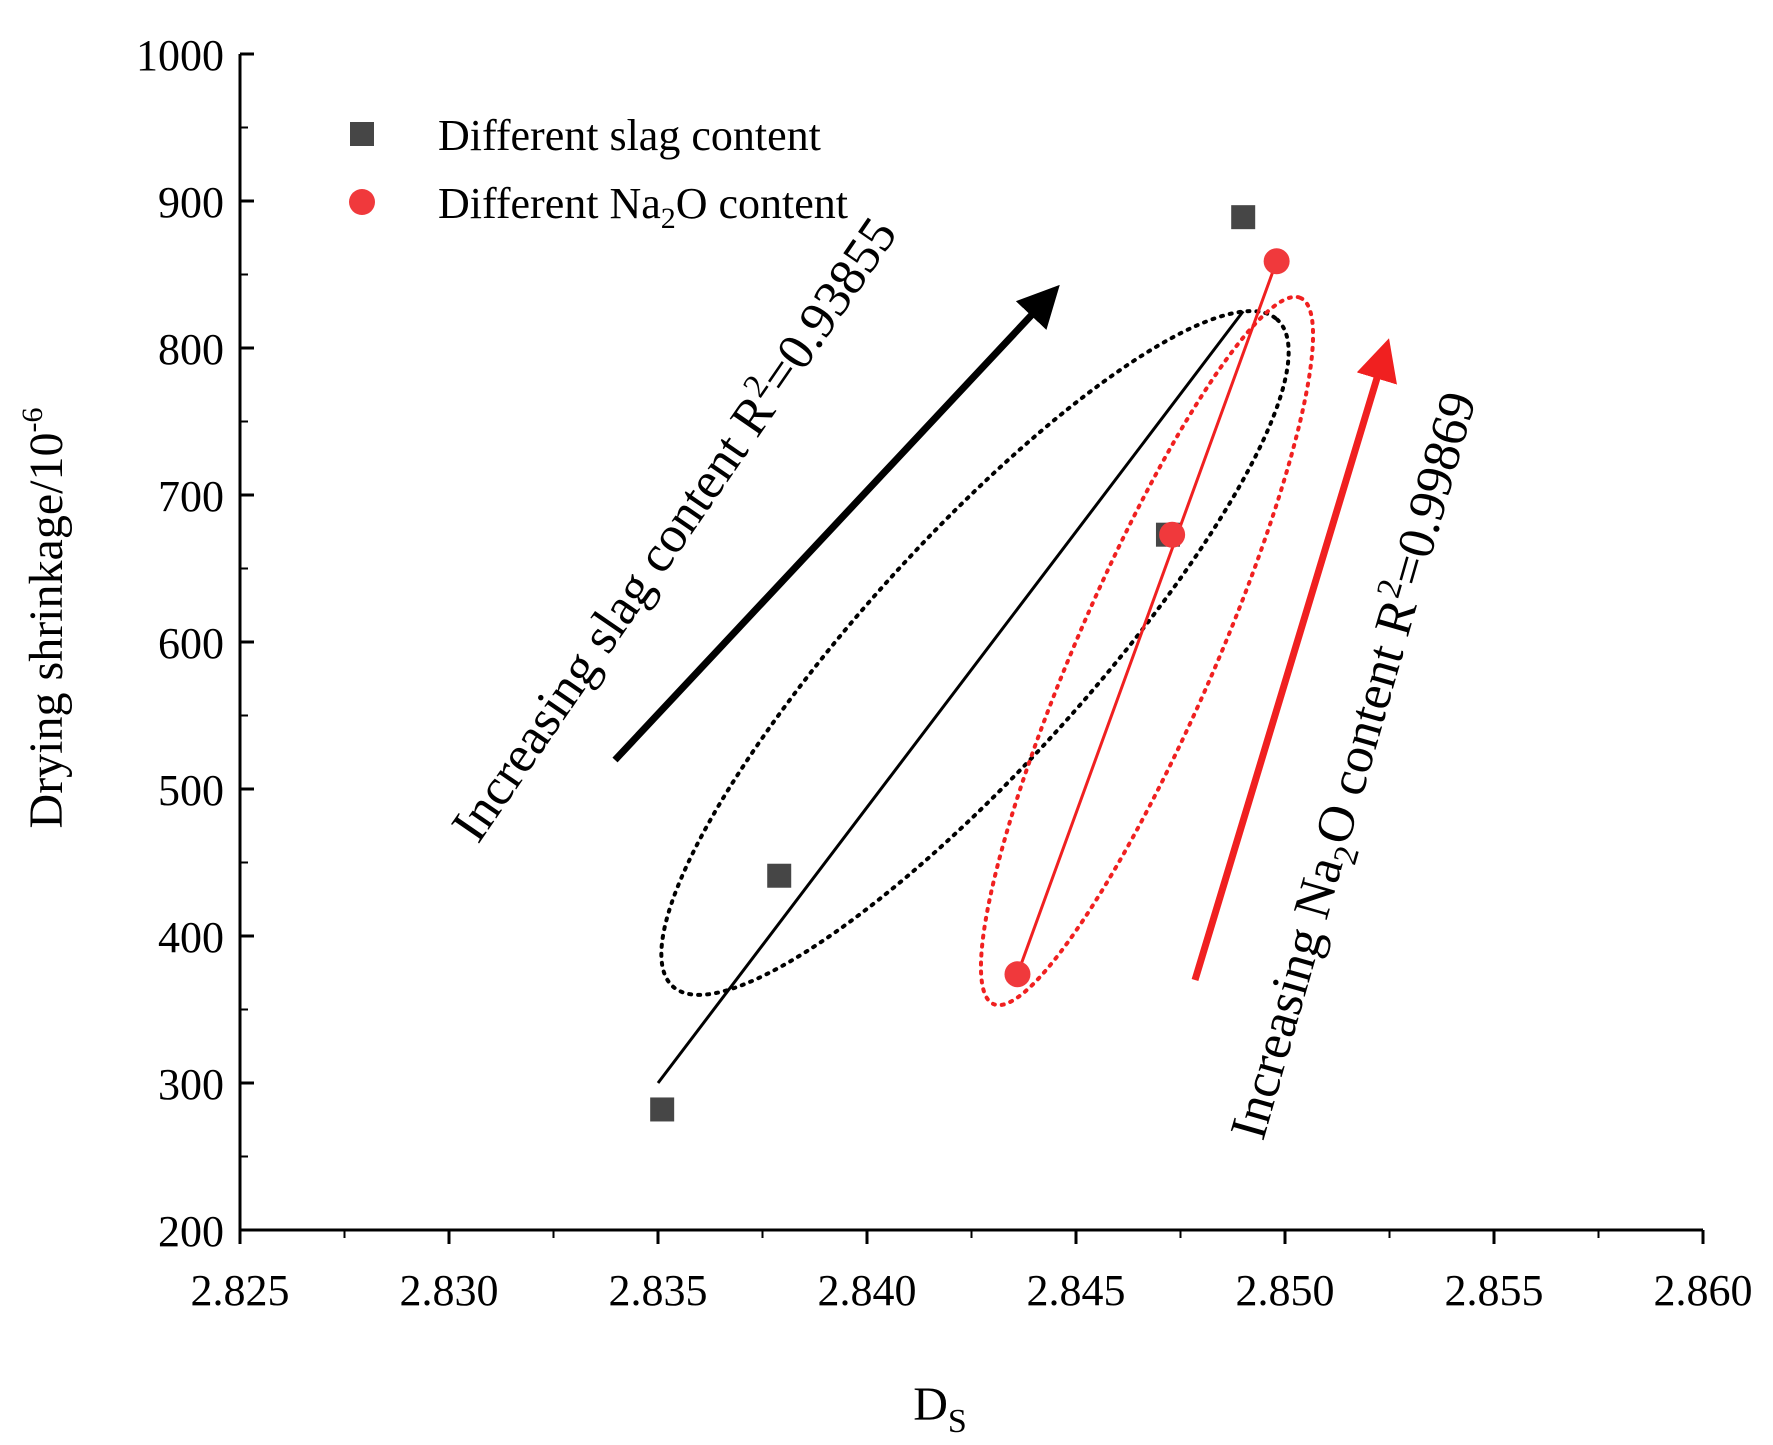  I want to click on x-axis-title: DS, so click(940, 1409).